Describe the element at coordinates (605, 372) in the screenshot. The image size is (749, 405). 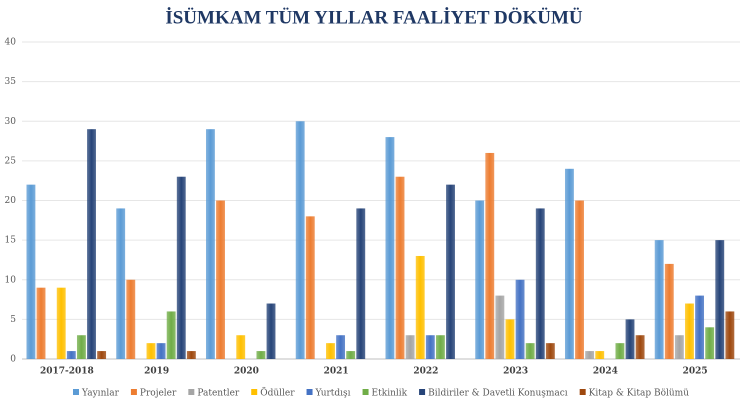
I see `x-tick-label: 2024` at that location.